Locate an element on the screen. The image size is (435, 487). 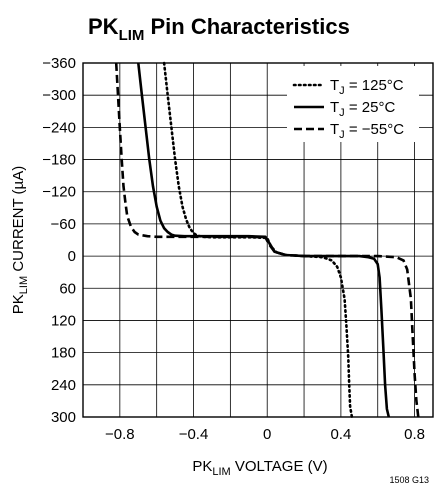
legend-label: TJ = 125°C is located at coordinates (367, 87).